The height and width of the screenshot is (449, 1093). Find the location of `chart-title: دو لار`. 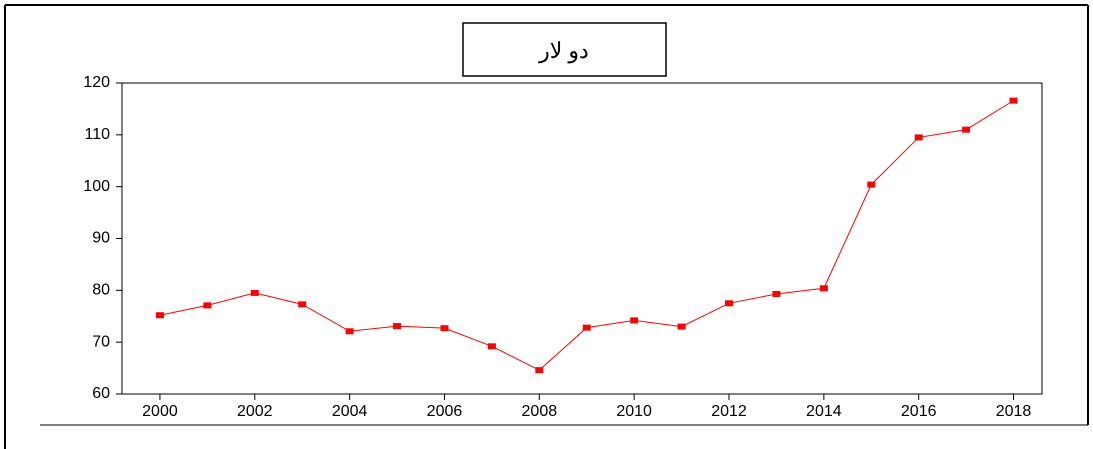

chart-title: دو لار is located at coordinates (563, 51).